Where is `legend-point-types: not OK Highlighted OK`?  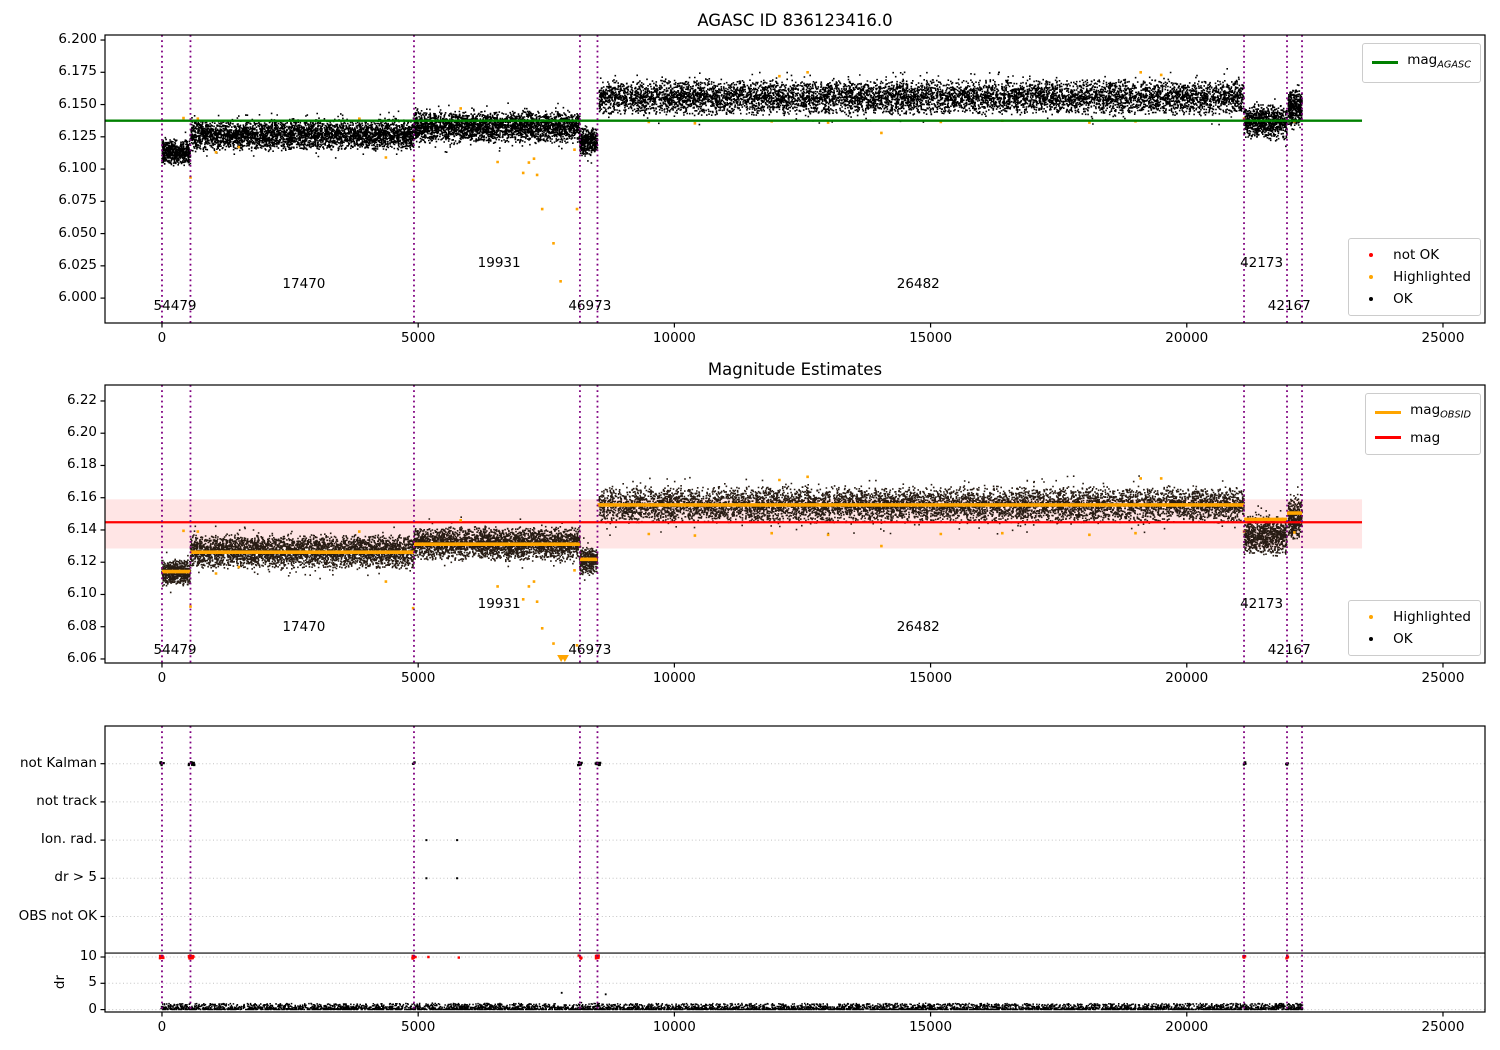 legend-point-types: not OK Highlighted OK is located at coordinates (1414, 277).